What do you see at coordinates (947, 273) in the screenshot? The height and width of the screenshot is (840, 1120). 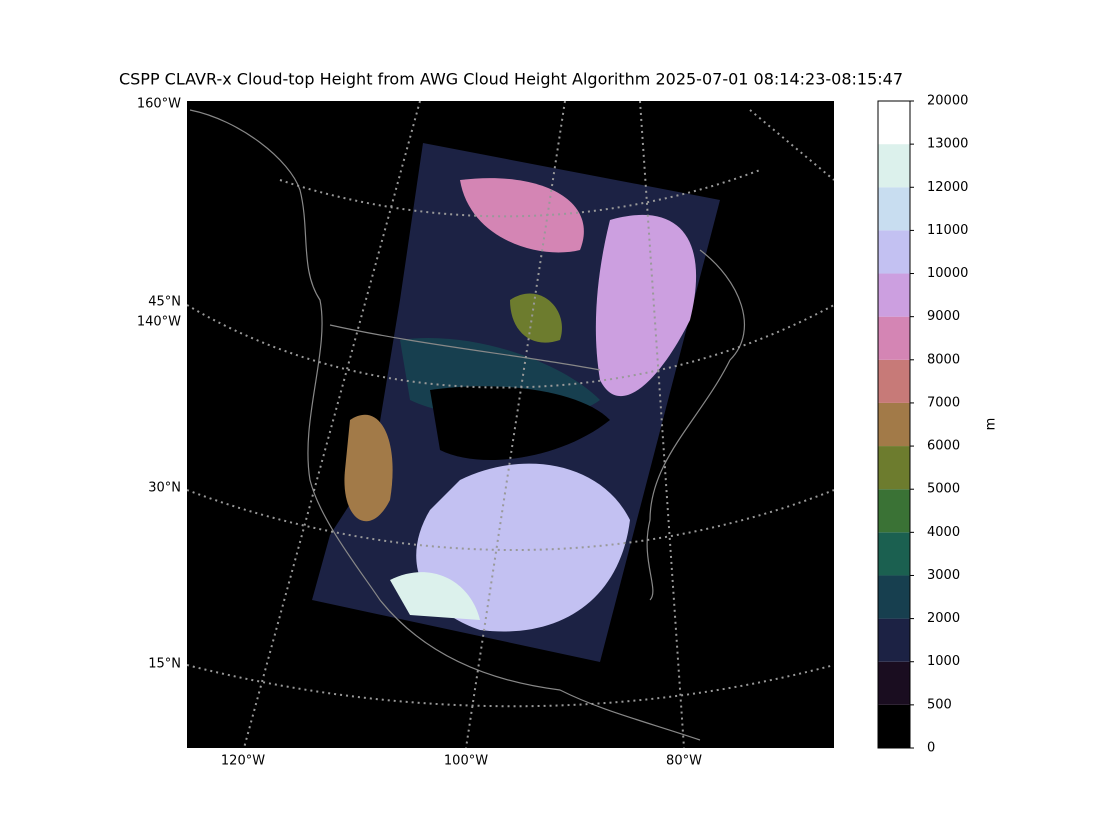 I see `colorbar-tick-label: 10000` at bounding box center [947, 273].